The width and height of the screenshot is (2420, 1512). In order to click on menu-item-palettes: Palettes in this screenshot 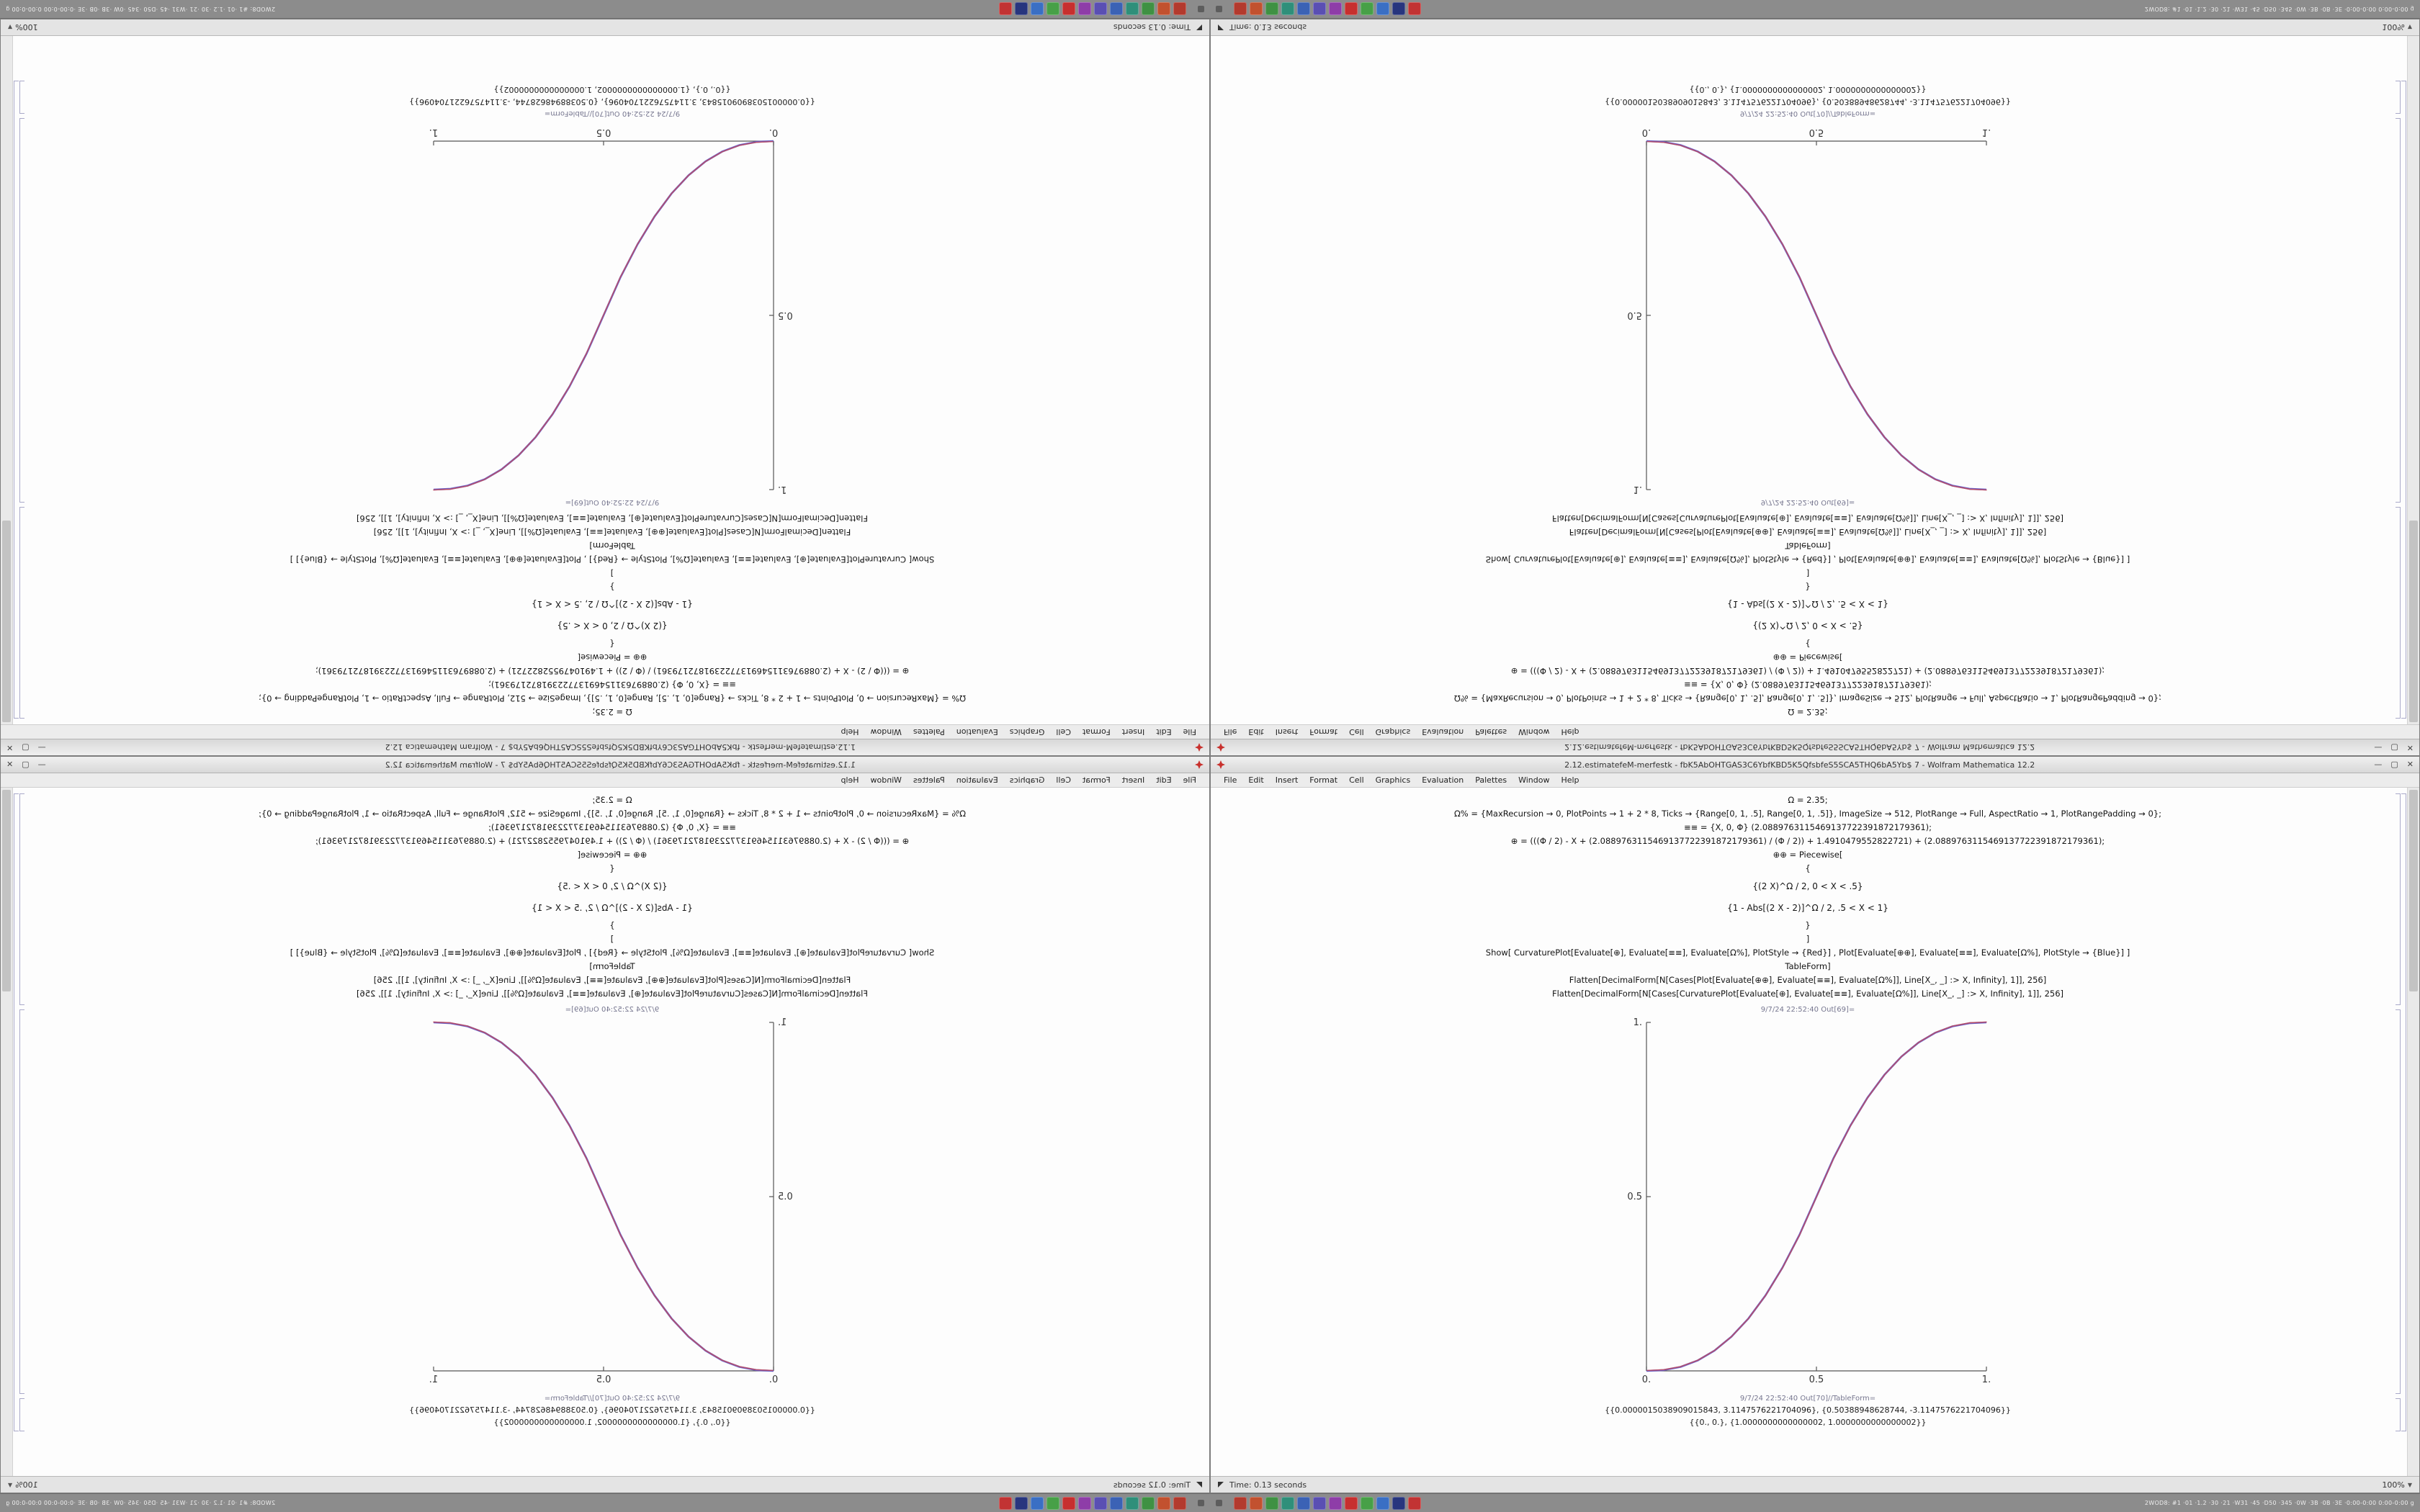, I will do `click(929, 732)`.